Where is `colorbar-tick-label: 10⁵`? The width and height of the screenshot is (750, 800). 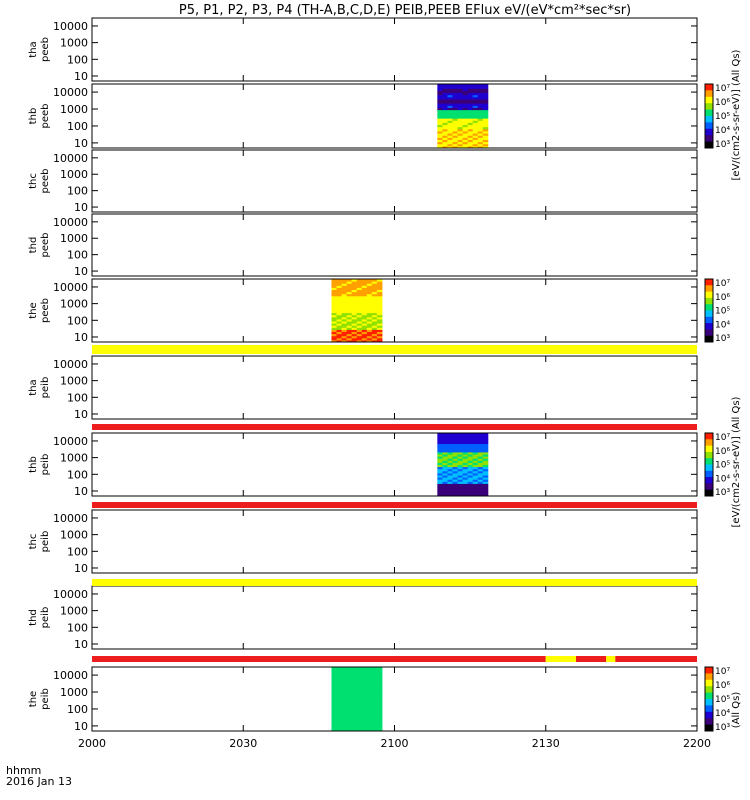
colorbar-tick-label: 10⁵ is located at coordinates (722, 700).